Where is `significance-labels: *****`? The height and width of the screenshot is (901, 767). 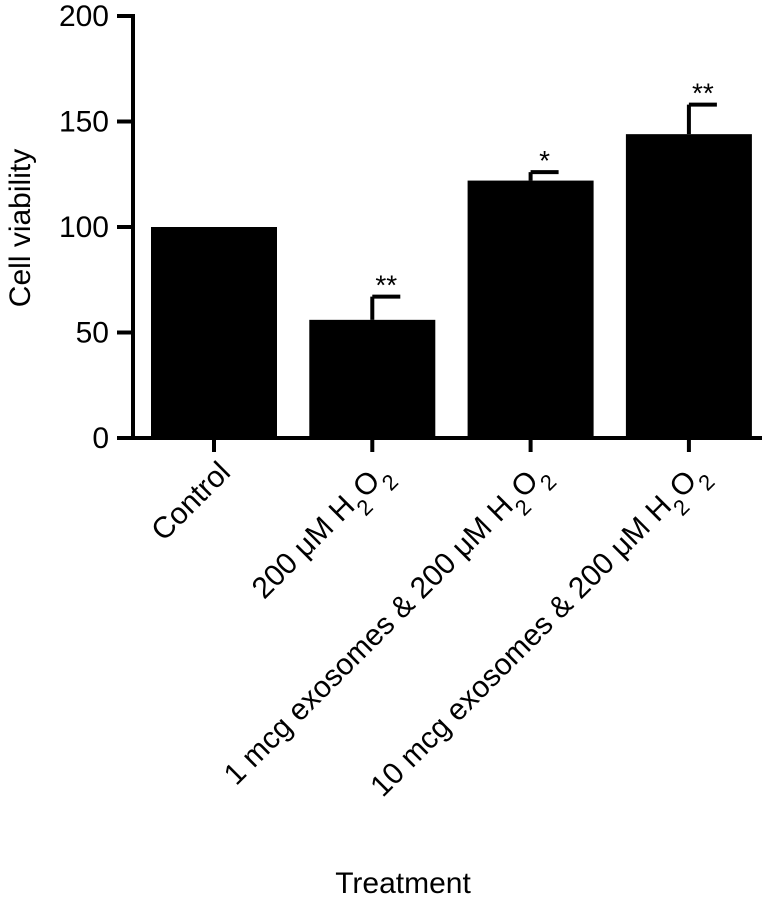
significance-labels: ***** is located at coordinates (544, 189).